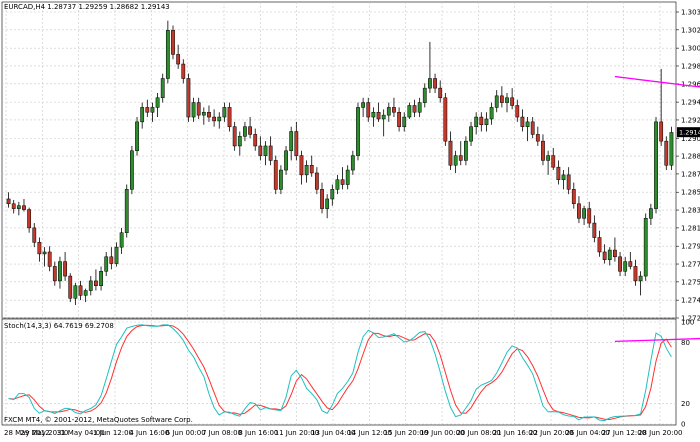 This screenshot has width=700, height=442. What do you see at coordinates (685, 343) in the screenshot?
I see `oscillator-axis-label: 80` at bounding box center [685, 343].